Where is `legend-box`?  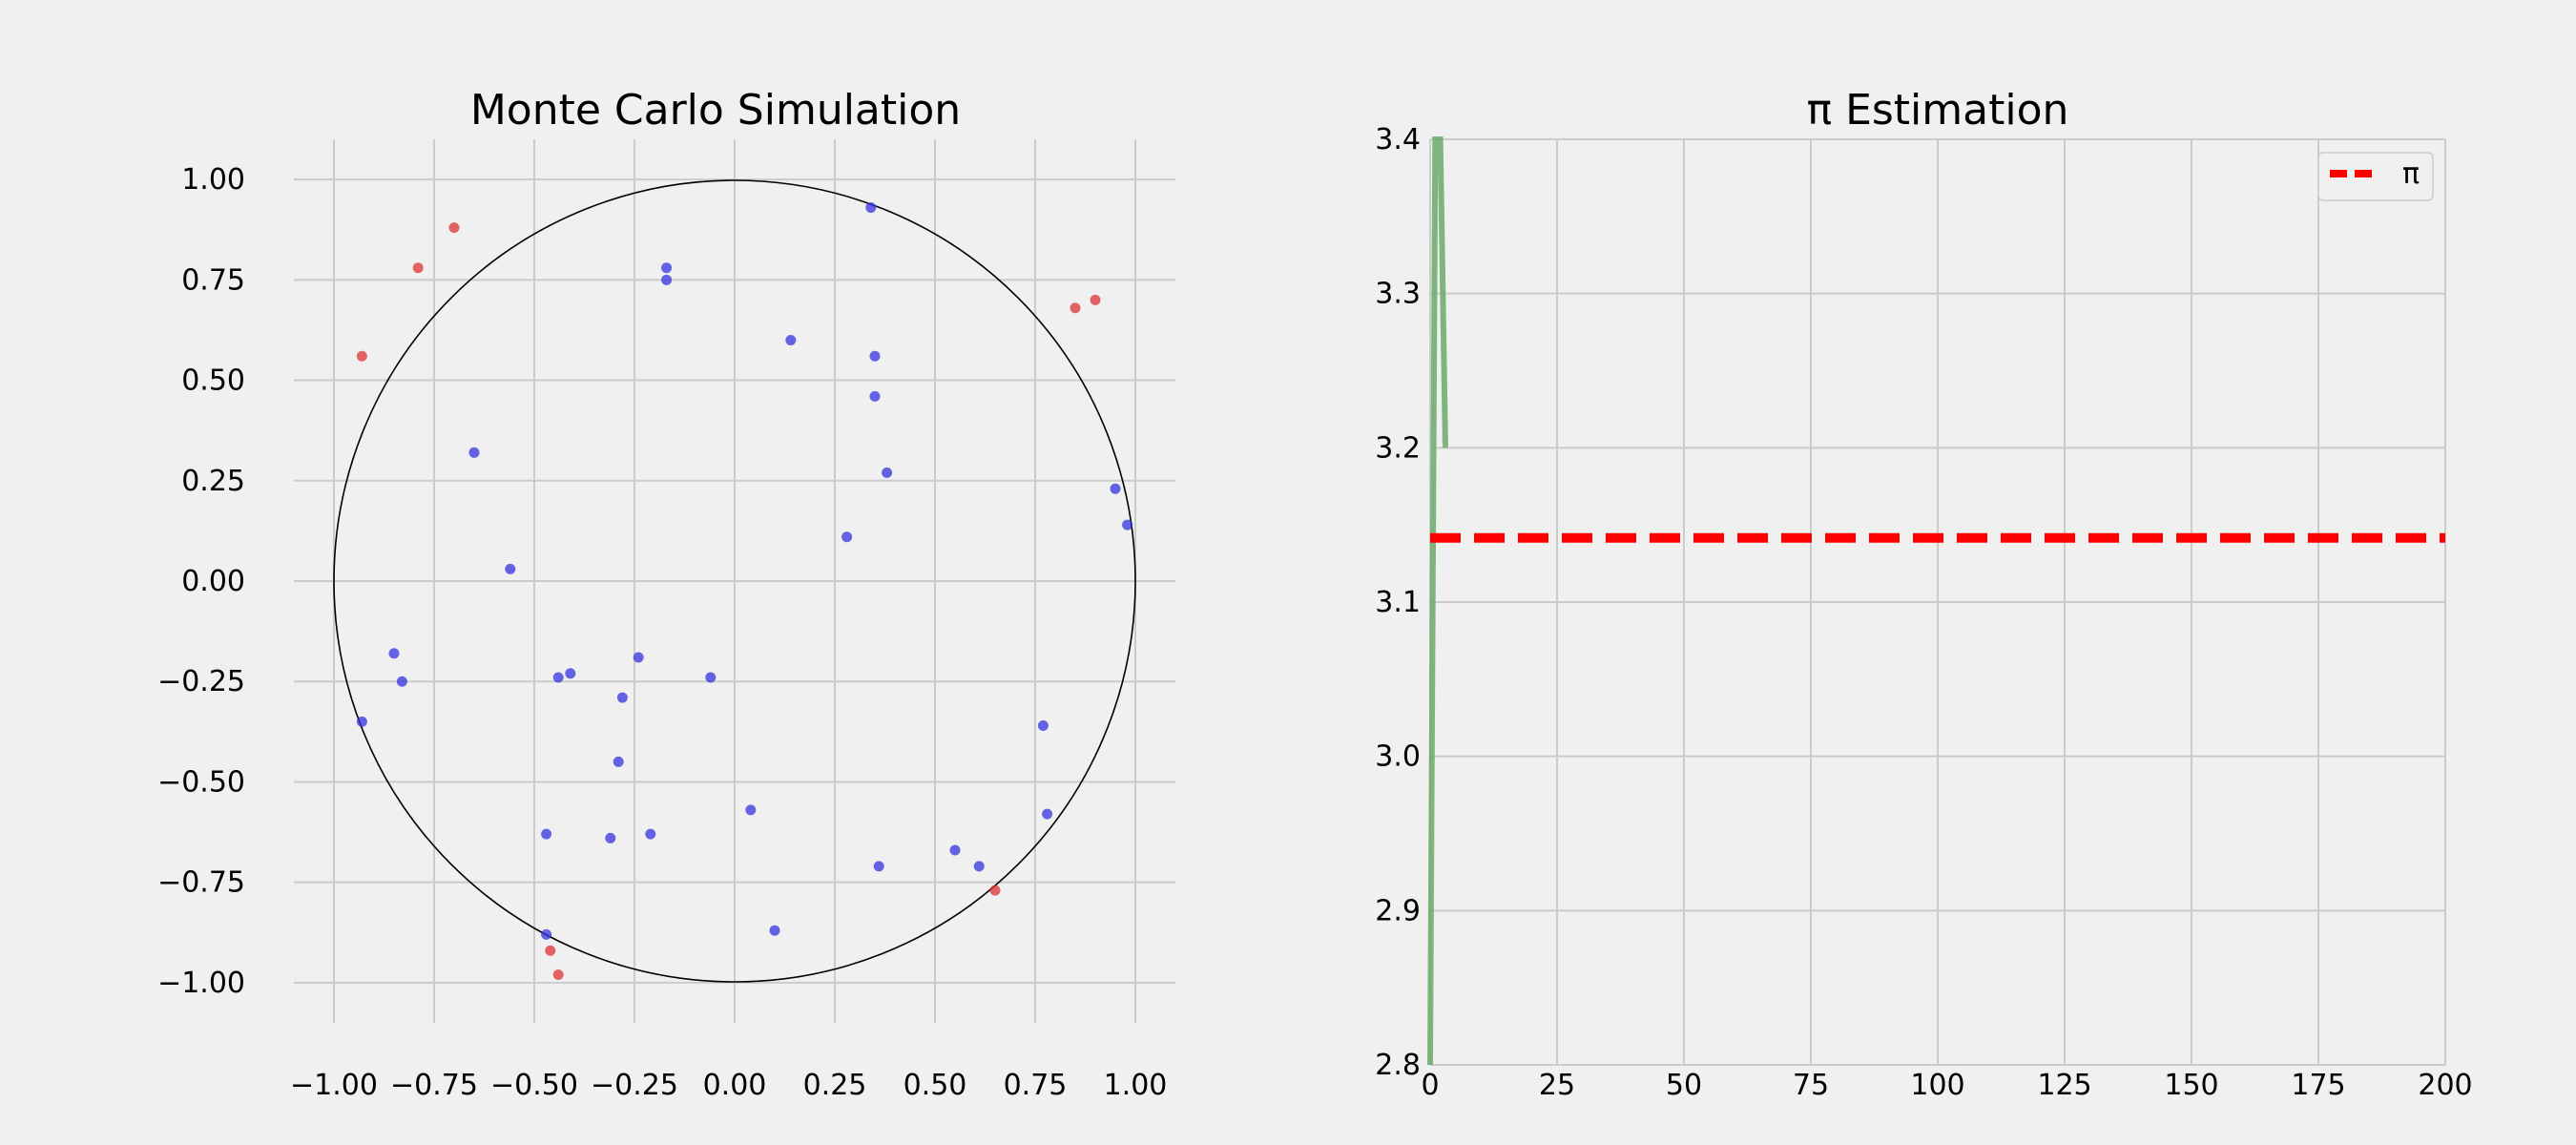
legend-box is located at coordinates (2375, 177).